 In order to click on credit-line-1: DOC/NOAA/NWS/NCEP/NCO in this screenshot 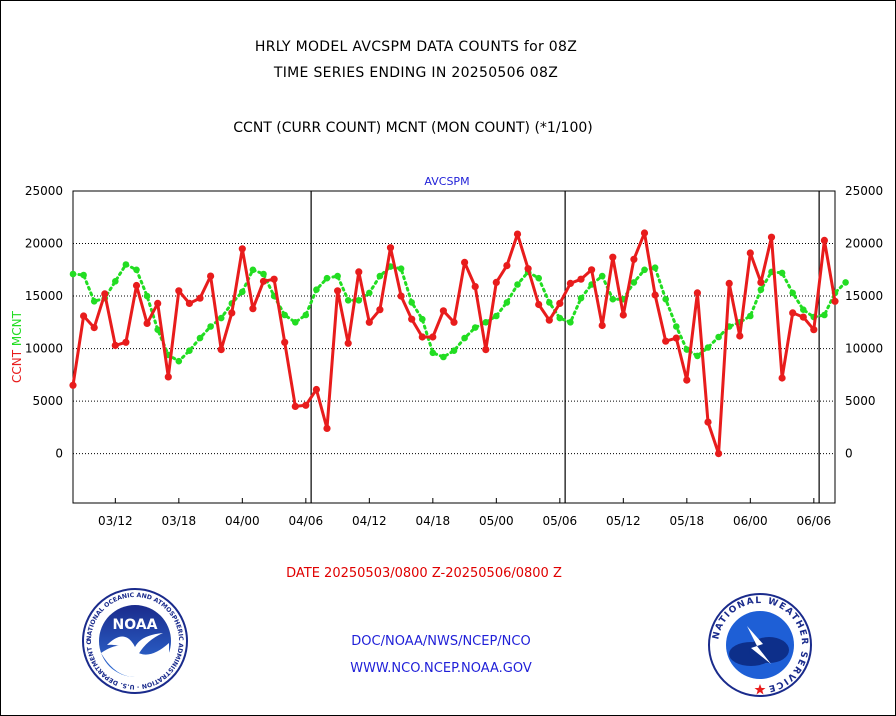, I will do `click(441, 641)`.